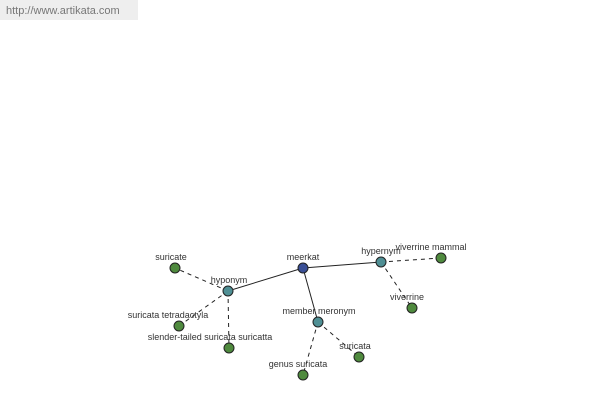 The height and width of the screenshot is (400, 600). What do you see at coordinates (407, 297) in the screenshot?
I see `node-label: viverrine` at bounding box center [407, 297].